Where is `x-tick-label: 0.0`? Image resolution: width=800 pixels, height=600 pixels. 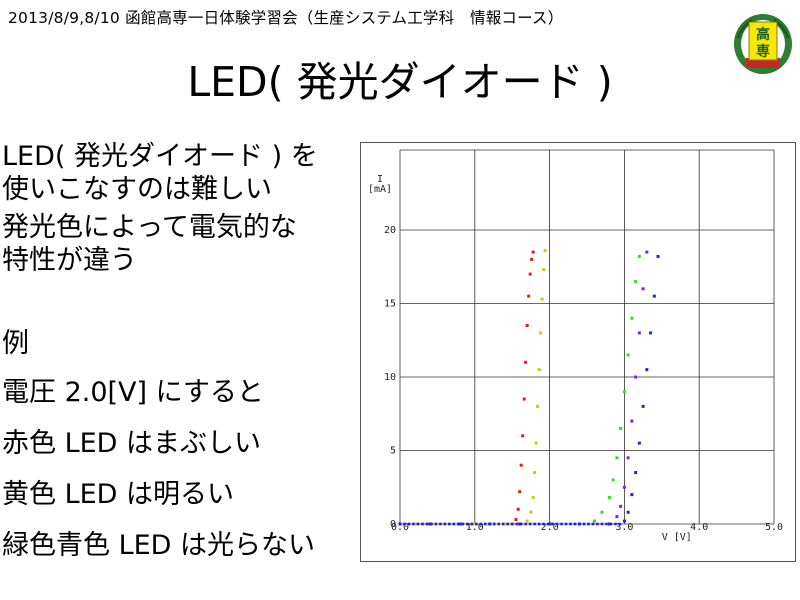
x-tick-label: 0.0 is located at coordinates (400, 527).